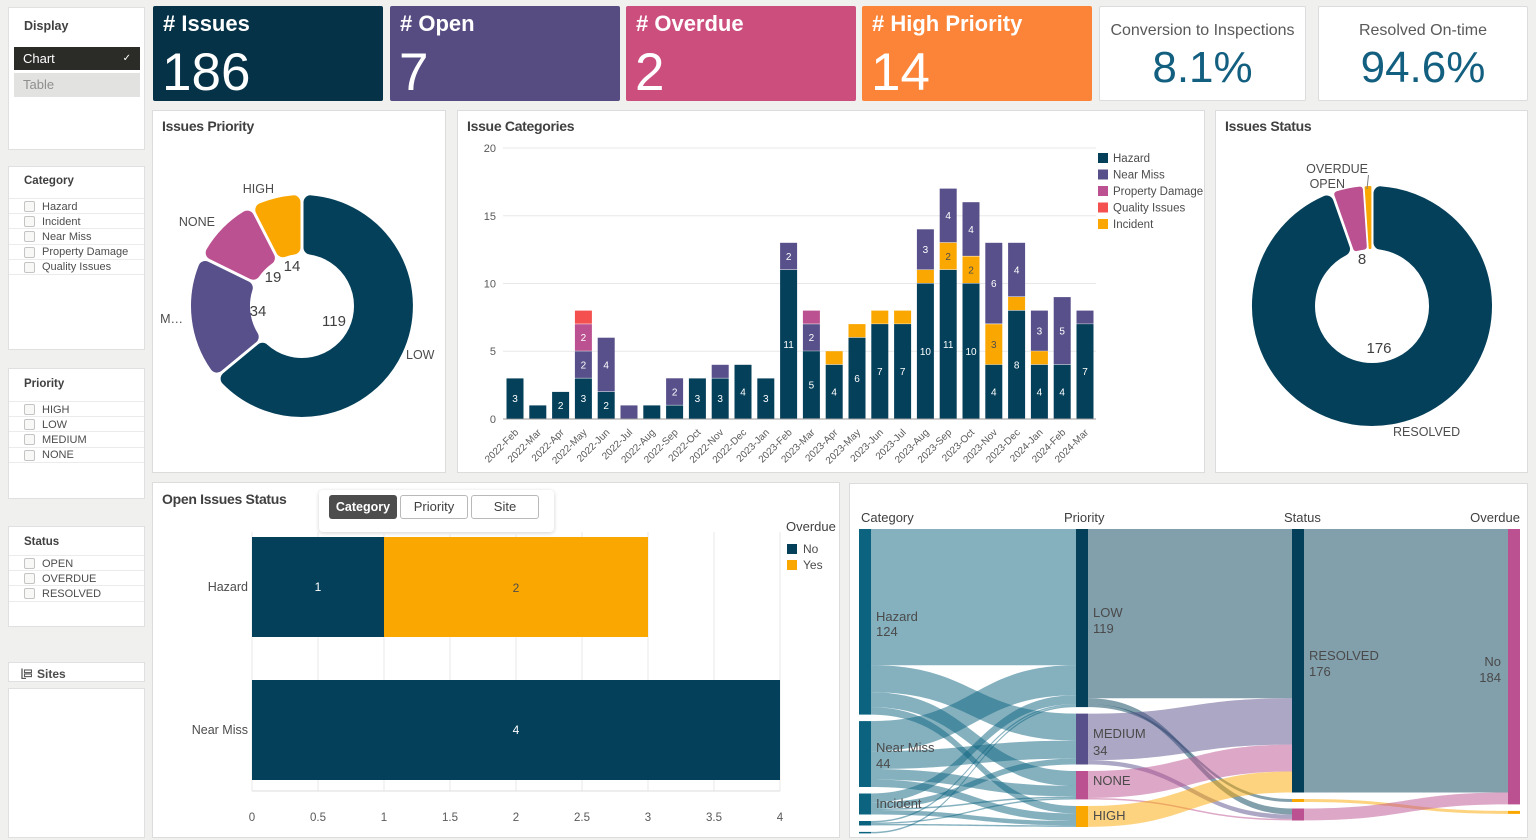 Image resolution: width=1536 pixels, height=840 pixels. I want to click on svg-text: Status, so click(1302, 517).